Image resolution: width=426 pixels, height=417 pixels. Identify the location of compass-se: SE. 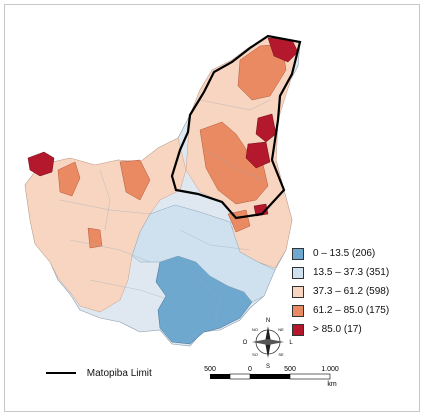
(281, 354).